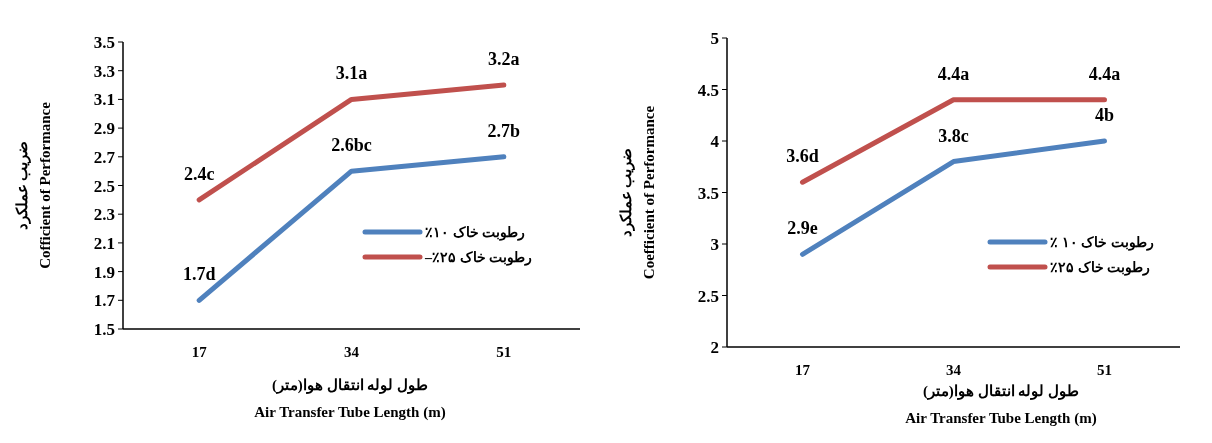  I want to click on y-tick-label: 4, so click(715, 141).